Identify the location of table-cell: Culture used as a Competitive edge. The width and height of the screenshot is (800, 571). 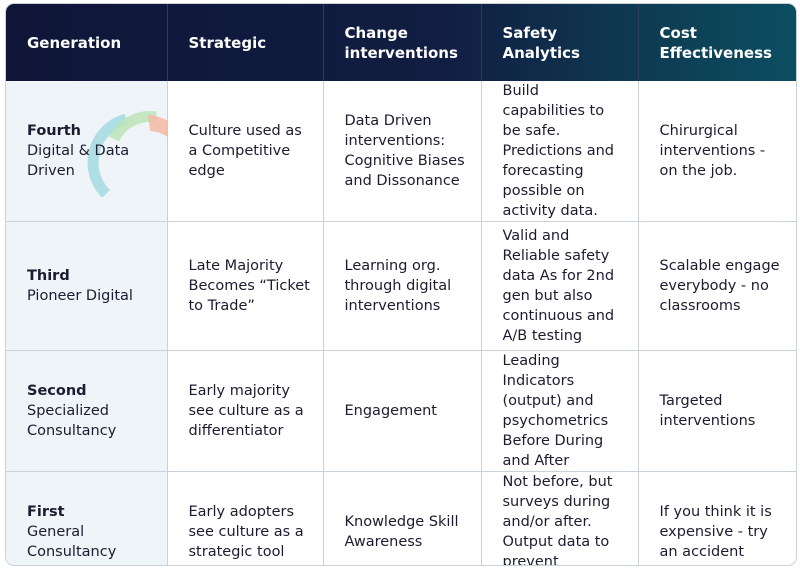
(245, 151).